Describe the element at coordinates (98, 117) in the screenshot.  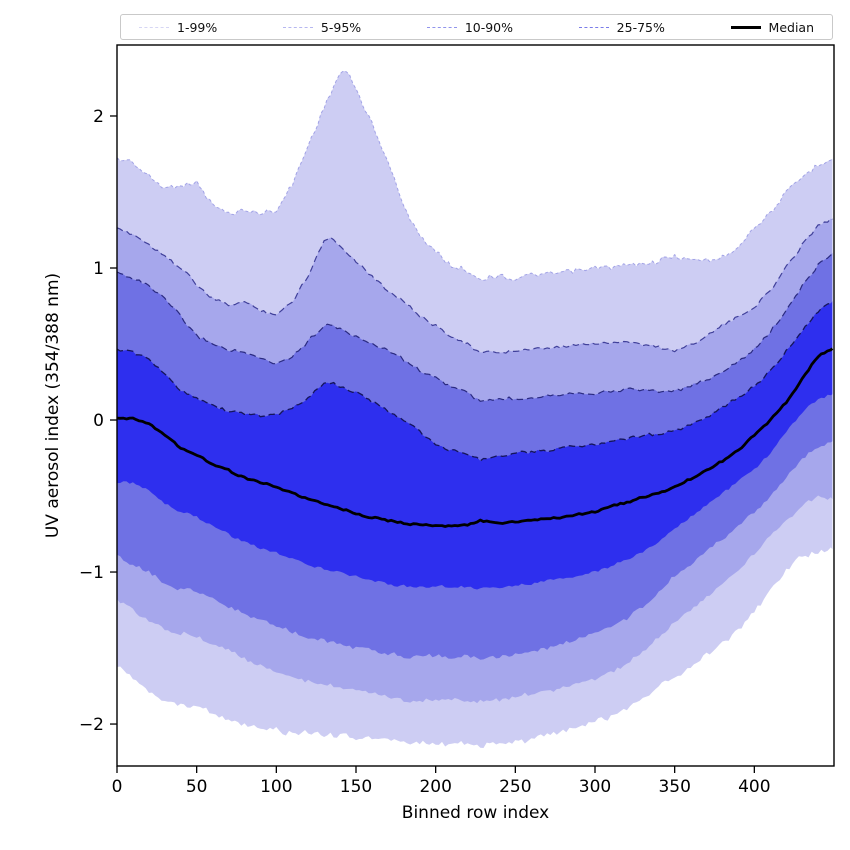
I see `y-tick-label: 2` at that location.